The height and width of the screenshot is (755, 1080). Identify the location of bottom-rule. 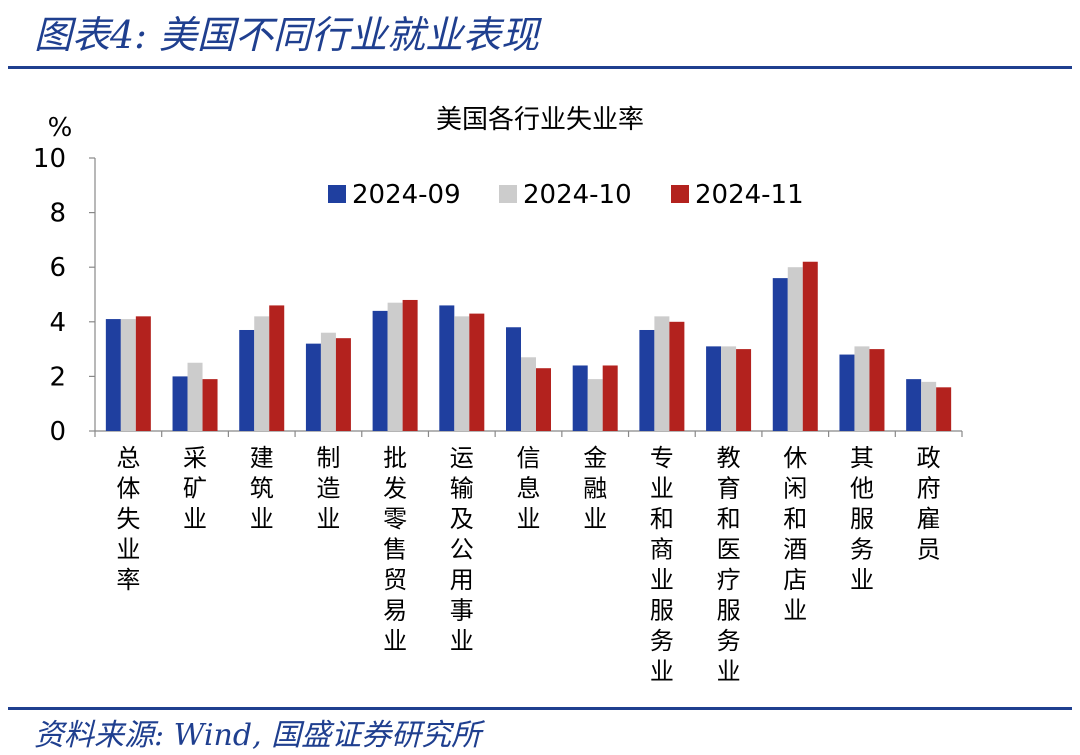
(540, 708).